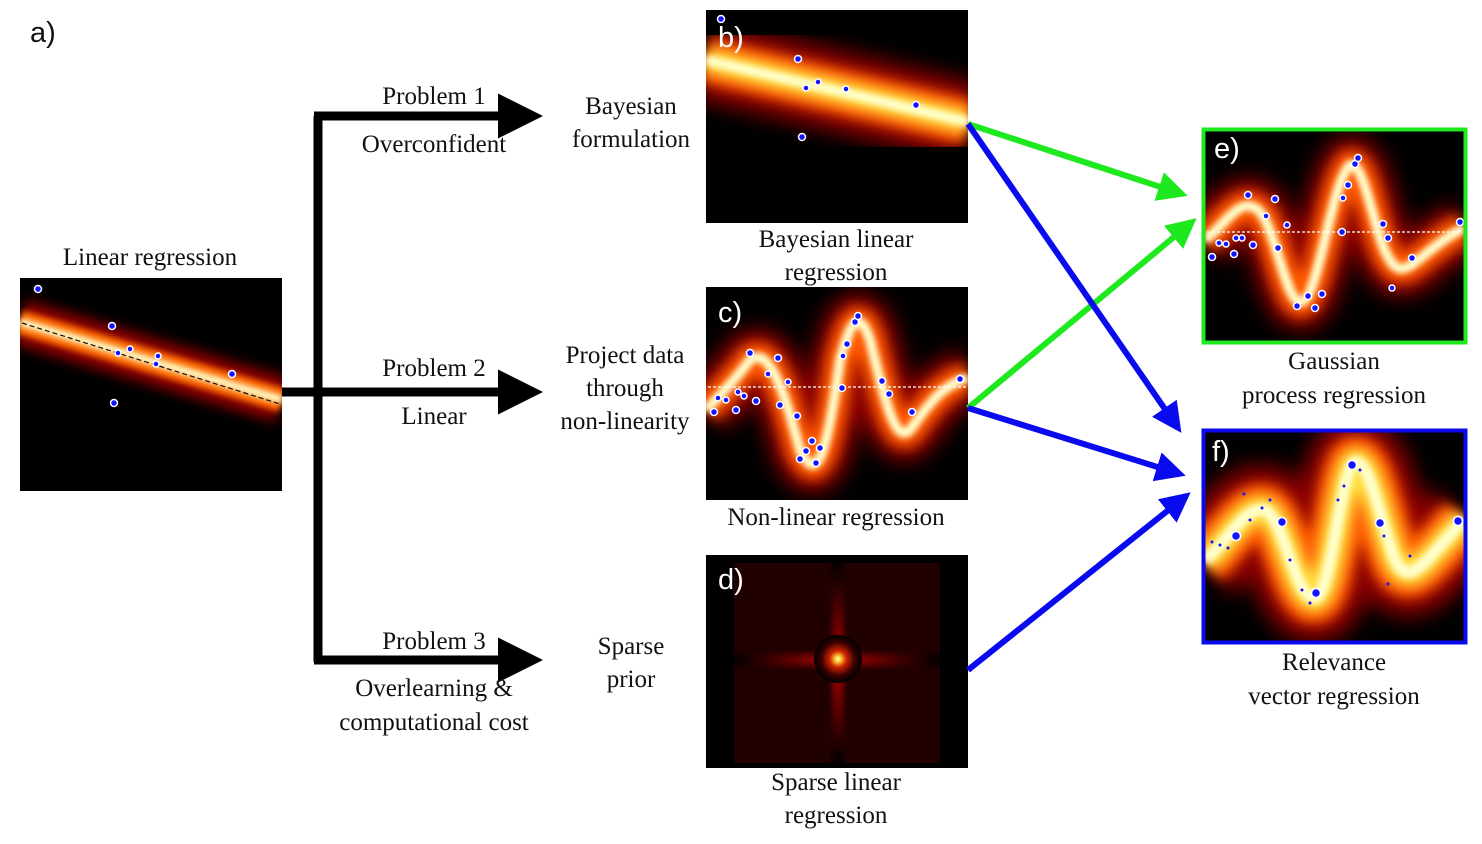 This screenshot has height=844, width=1482. What do you see at coordinates (731, 580) in the screenshot?
I see `panel-d-label: d)` at bounding box center [731, 580].